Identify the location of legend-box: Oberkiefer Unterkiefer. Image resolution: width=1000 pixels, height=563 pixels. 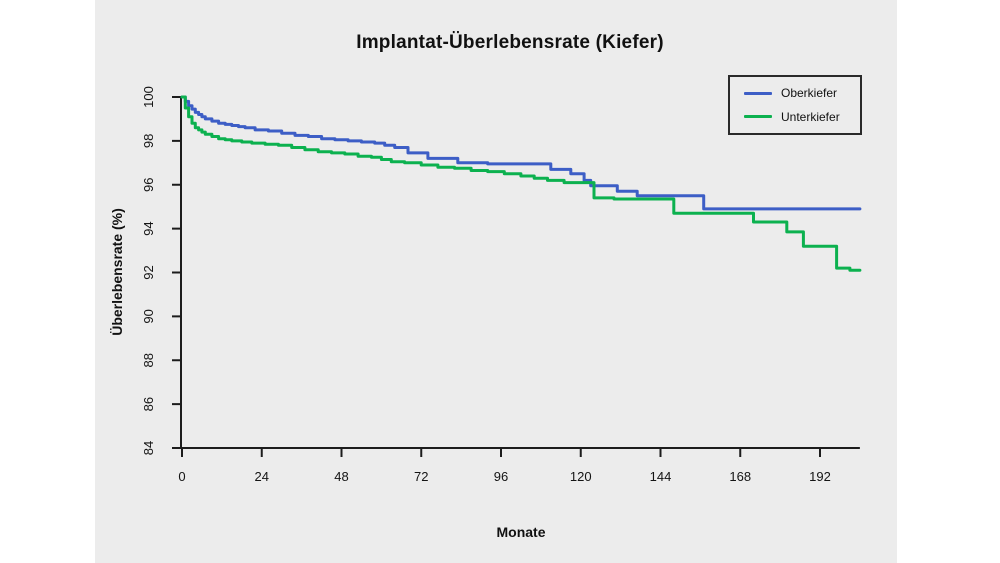
(795, 105).